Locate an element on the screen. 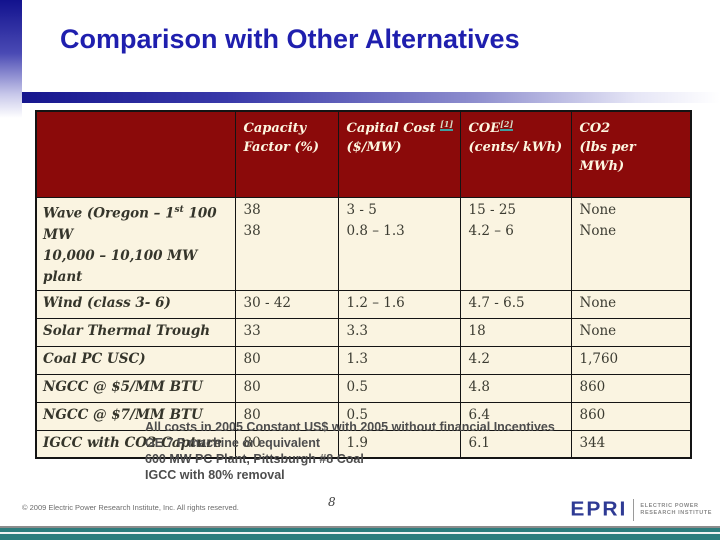 This screenshot has width=720, height=540. epri-tagline-line2: RESEARCH INSTITUTE is located at coordinates (676, 513).